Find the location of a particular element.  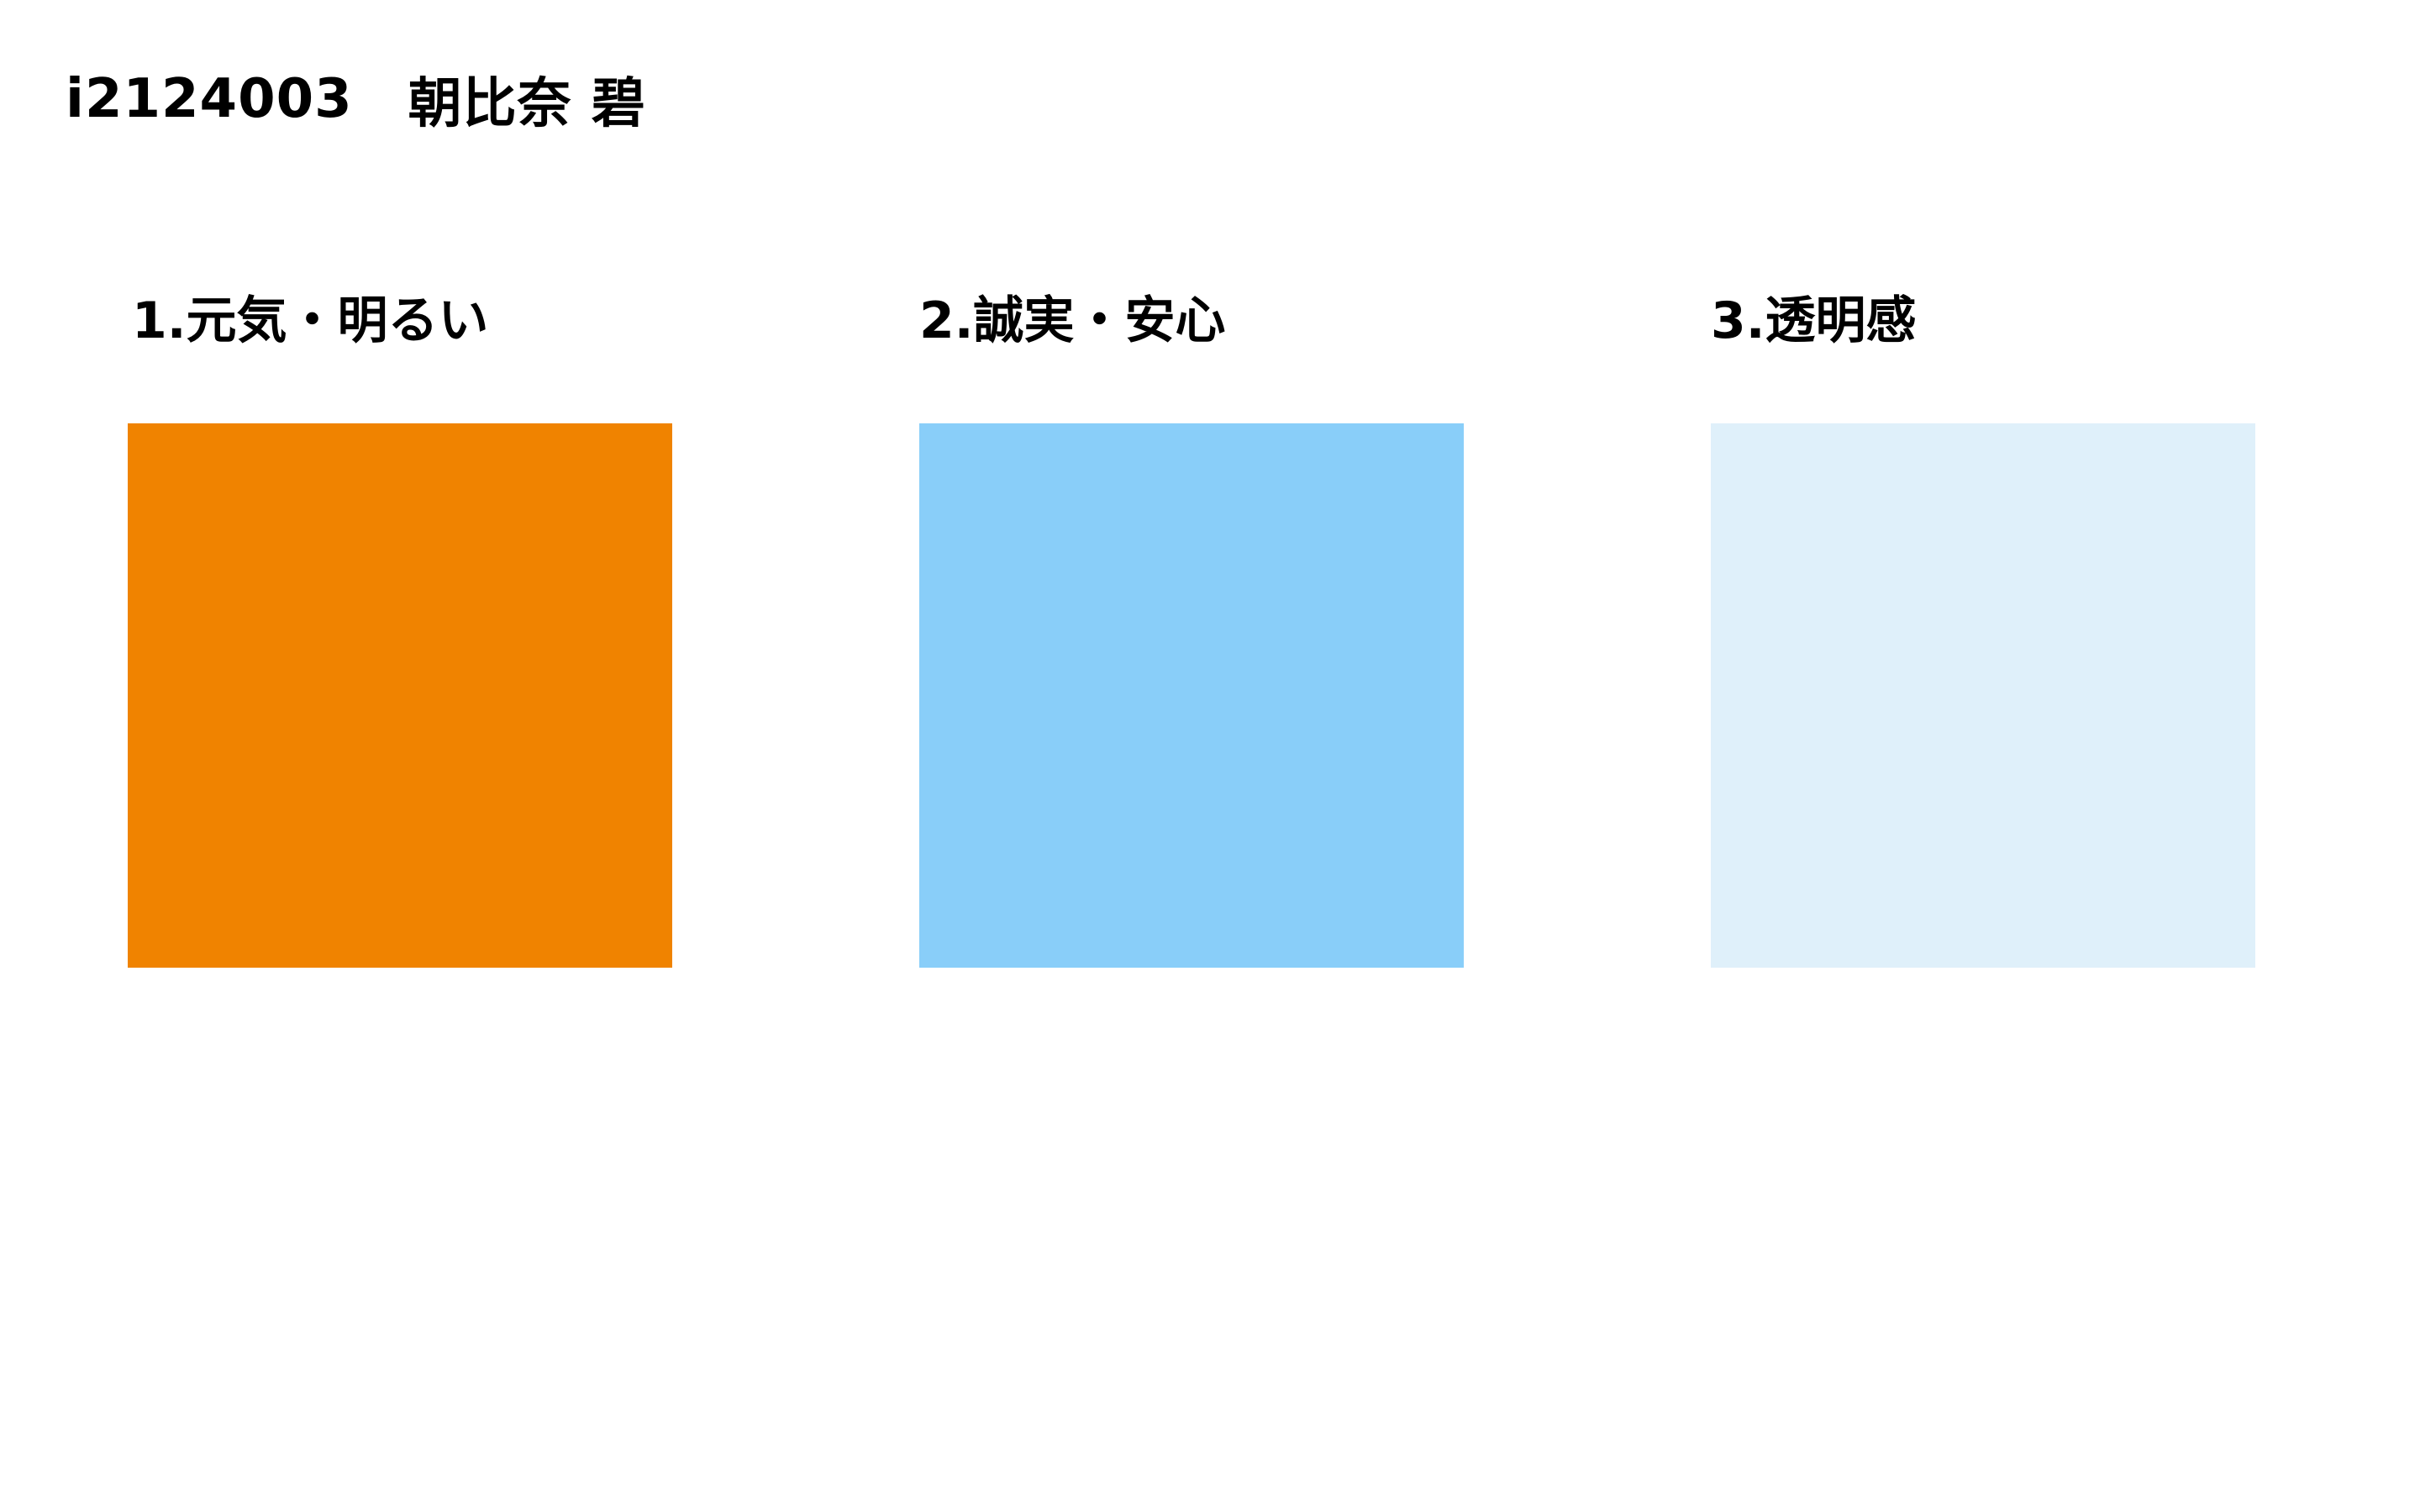

color-swatch-orange is located at coordinates (400, 695).